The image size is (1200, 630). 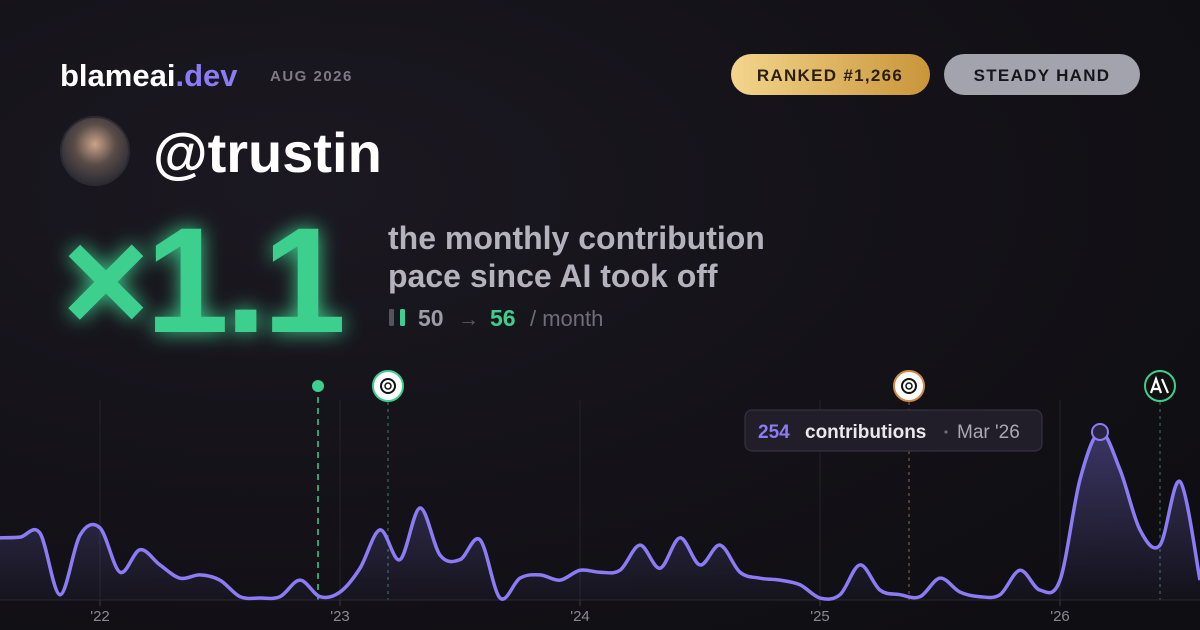 I want to click on unit: / month, so click(x=566, y=318).